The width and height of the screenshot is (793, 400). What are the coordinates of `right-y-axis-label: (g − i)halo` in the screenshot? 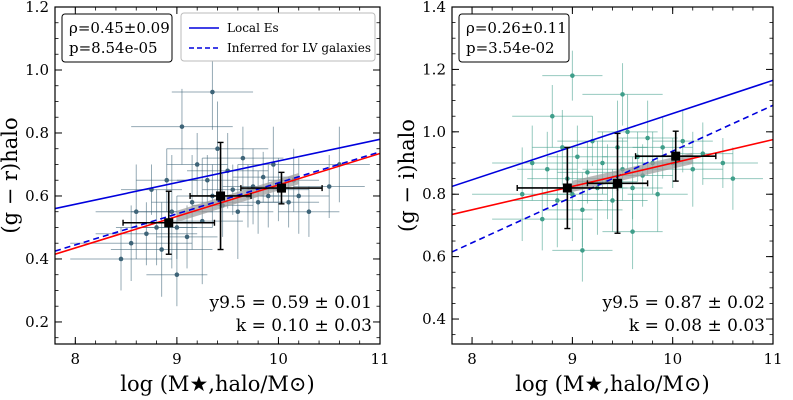 It's located at (407, 175).